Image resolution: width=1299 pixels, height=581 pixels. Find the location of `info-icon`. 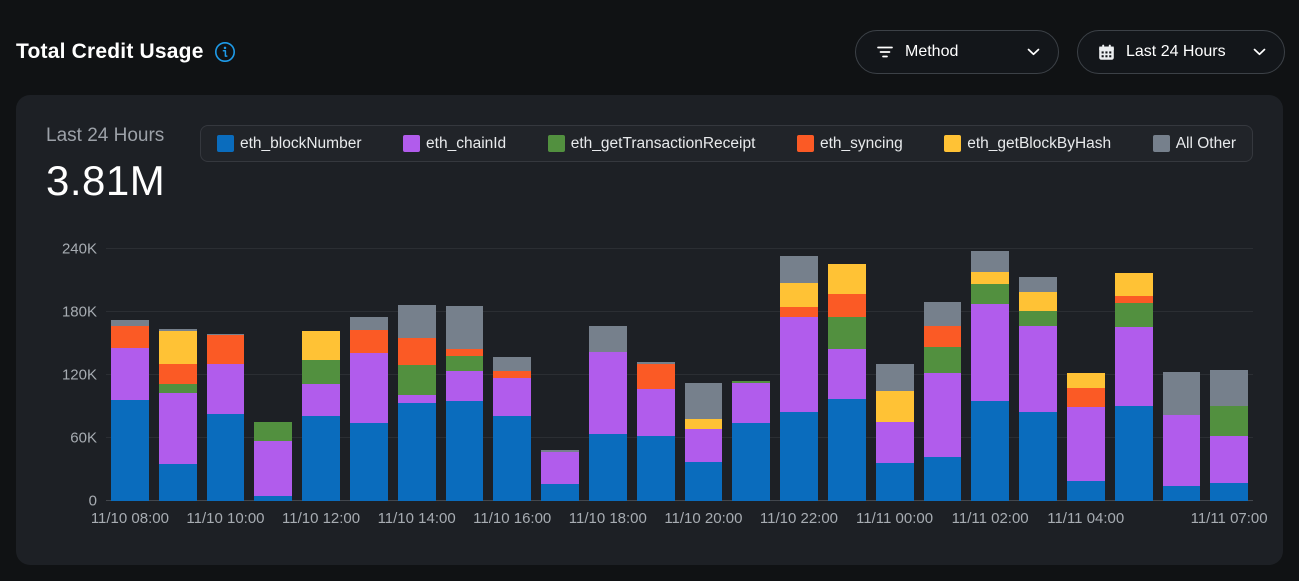

info-icon is located at coordinates (225, 52).